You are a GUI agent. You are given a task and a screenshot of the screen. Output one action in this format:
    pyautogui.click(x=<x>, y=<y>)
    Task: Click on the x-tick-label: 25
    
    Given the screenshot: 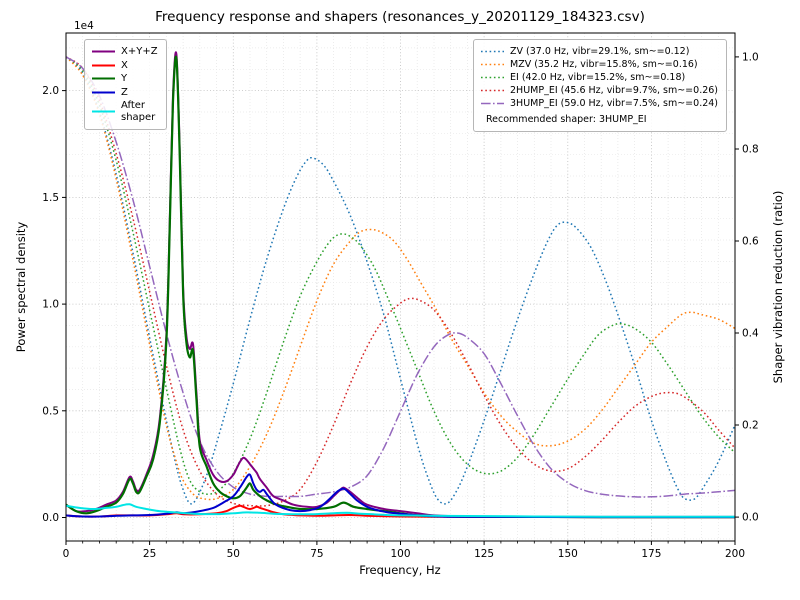 What is the action you would take?
    pyautogui.click(x=149, y=554)
    